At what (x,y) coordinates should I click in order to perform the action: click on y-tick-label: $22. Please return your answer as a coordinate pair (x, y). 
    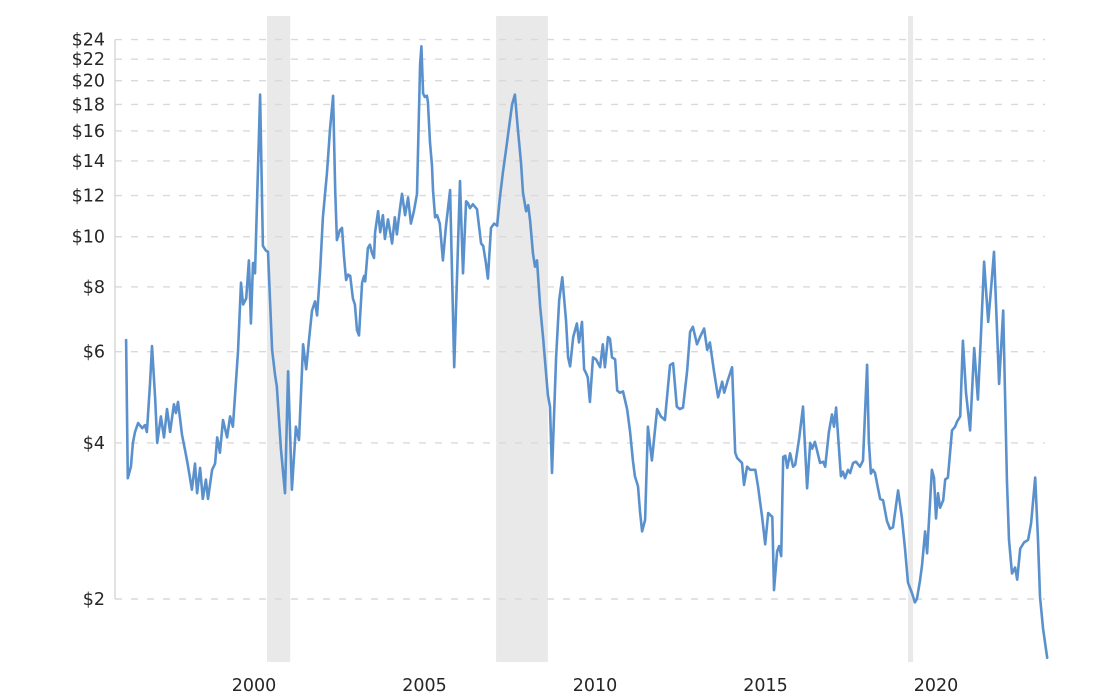
    Looking at the image, I should click on (88, 60).